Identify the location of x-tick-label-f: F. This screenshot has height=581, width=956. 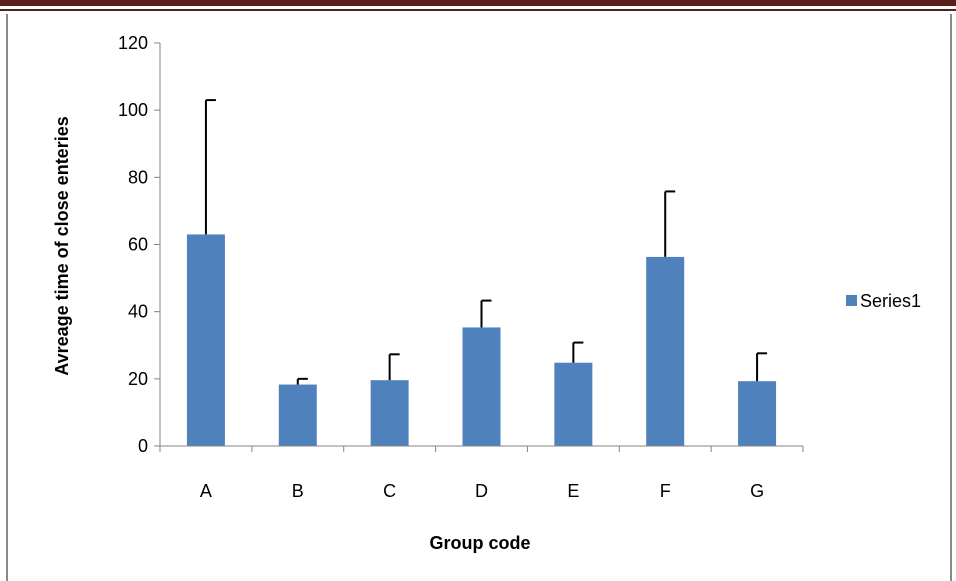
(665, 491).